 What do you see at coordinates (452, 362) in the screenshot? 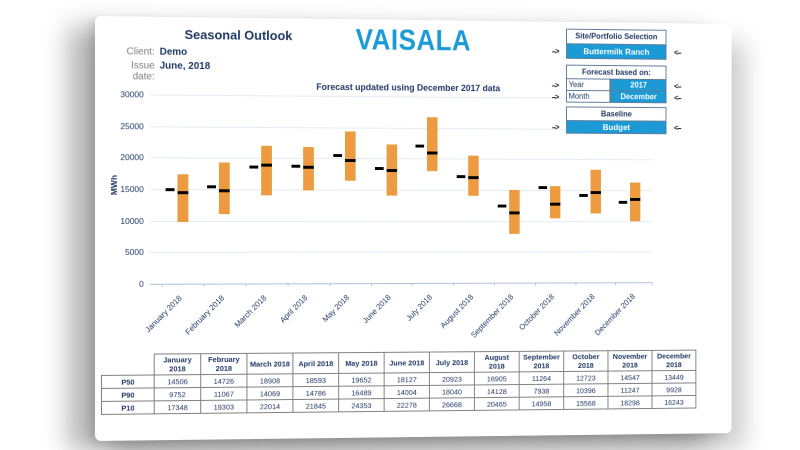
I see `table-column-header: July 2018` at bounding box center [452, 362].